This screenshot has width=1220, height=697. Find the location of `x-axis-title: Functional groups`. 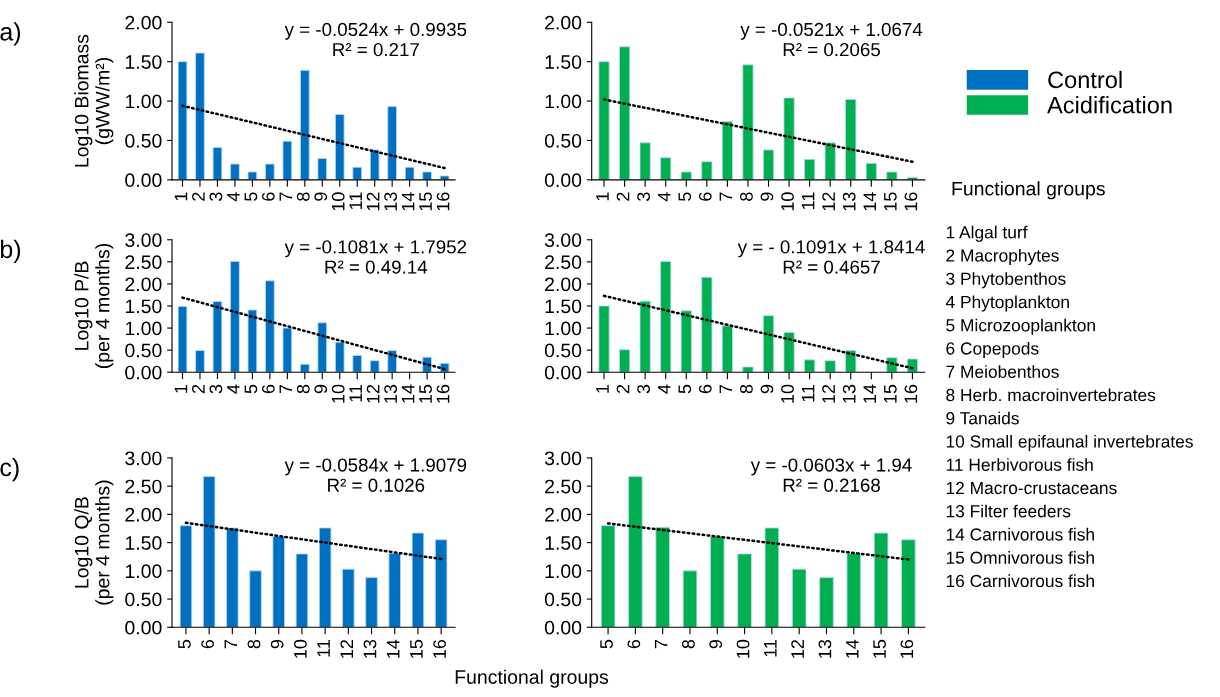

x-axis-title: Functional groups is located at coordinates (532, 678).